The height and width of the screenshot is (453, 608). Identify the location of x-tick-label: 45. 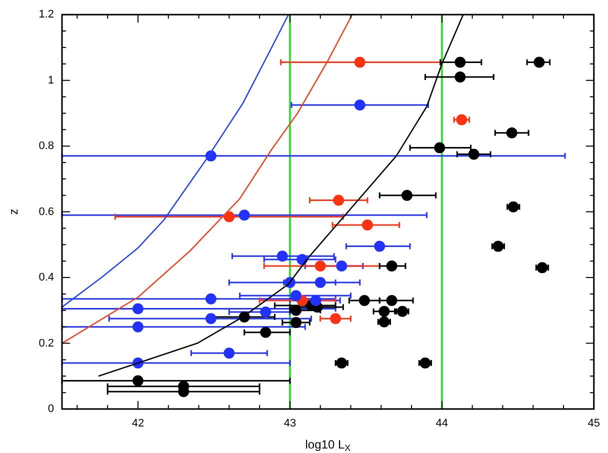
(594, 424).